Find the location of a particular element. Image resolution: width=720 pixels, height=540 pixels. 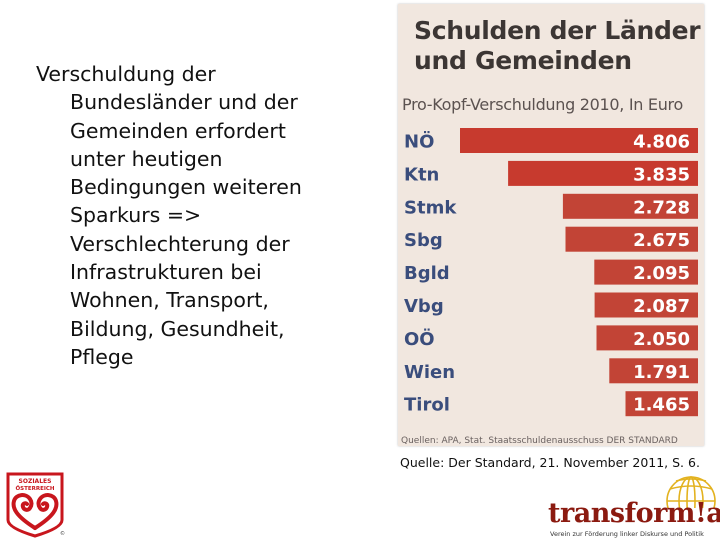

category-label: Bgld is located at coordinates (427, 273).